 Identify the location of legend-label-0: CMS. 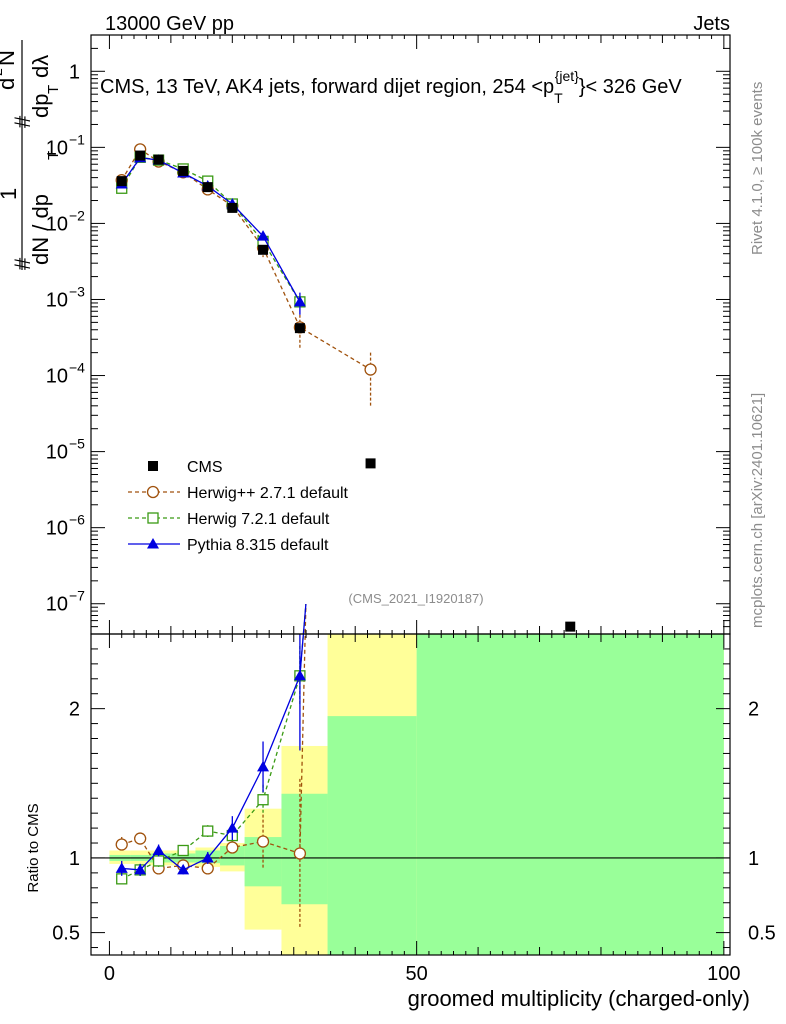
(205, 467).